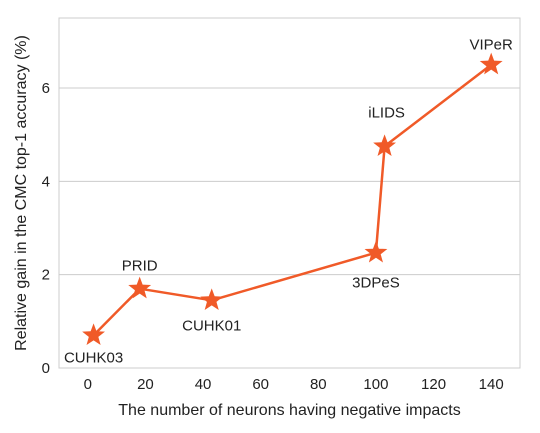 The image size is (540, 433). Describe the element at coordinates (203, 384) in the screenshot. I see `x-tick-label: 40` at that location.